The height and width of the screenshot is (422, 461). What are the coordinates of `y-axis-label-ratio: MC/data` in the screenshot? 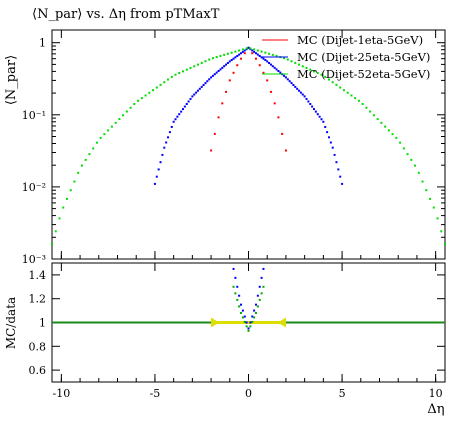 It's located at (11, 323).